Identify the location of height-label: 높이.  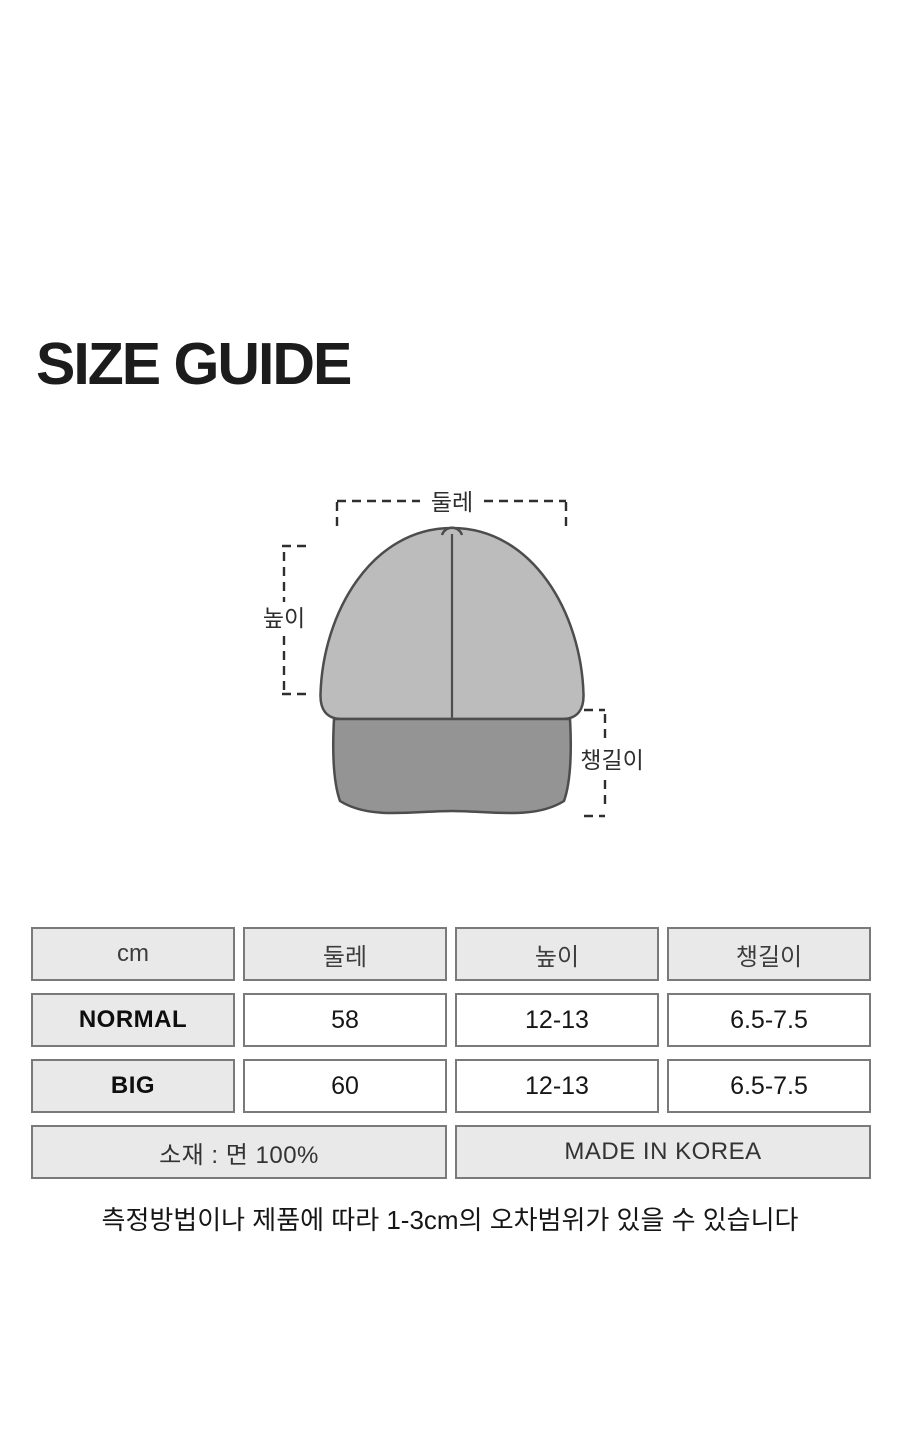
(284, 618).